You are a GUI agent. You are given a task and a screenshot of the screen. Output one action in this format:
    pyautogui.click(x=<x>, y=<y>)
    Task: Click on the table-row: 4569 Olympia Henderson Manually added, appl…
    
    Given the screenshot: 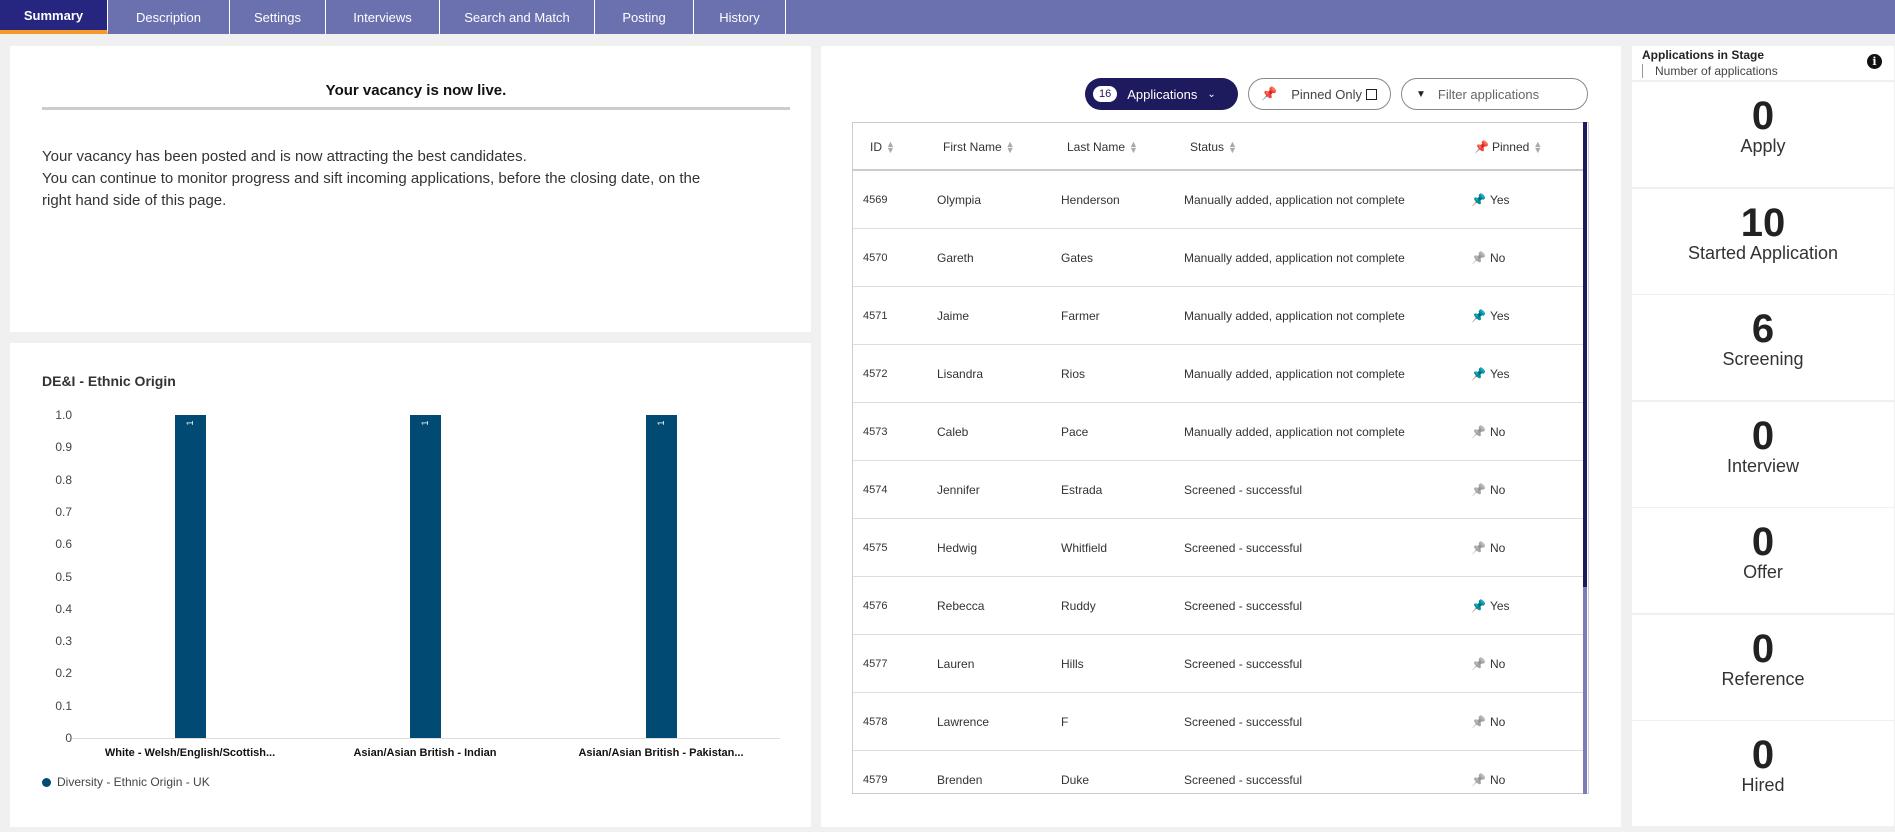 What is the action you would take?
    pyautogui.click(x=1218, y=200)
    